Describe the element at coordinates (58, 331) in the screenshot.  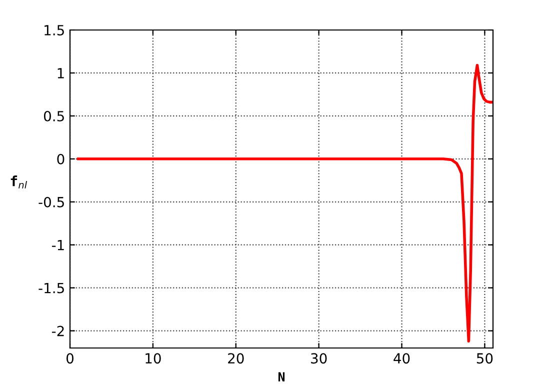
I see `y-tick-label: -2` at that location.